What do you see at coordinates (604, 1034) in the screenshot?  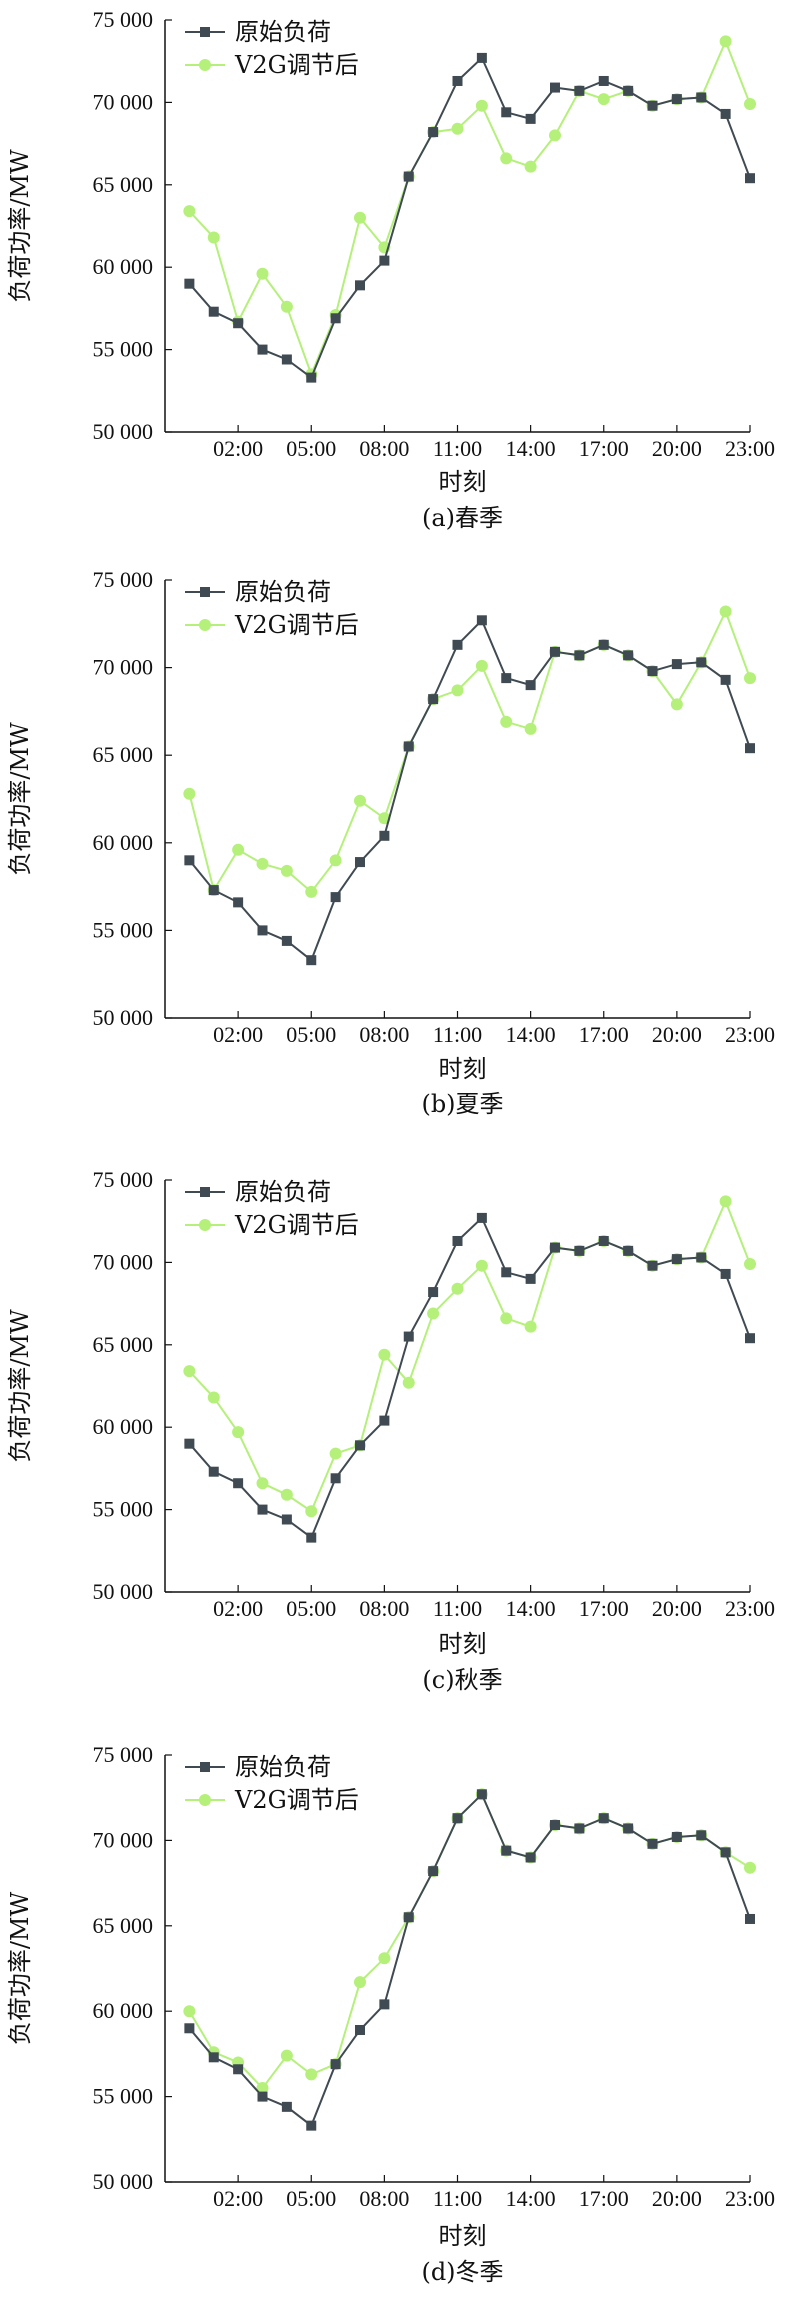 I see `x-tick-label: 17:00` at bounding box center [604, 1034].